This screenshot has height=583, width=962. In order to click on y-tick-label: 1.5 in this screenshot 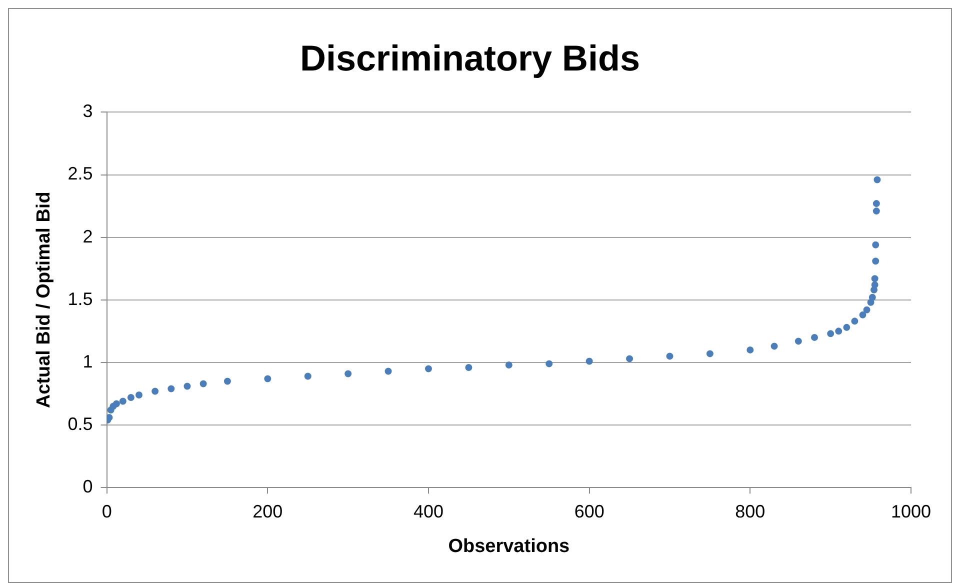, I will do `click(80, 298)`.